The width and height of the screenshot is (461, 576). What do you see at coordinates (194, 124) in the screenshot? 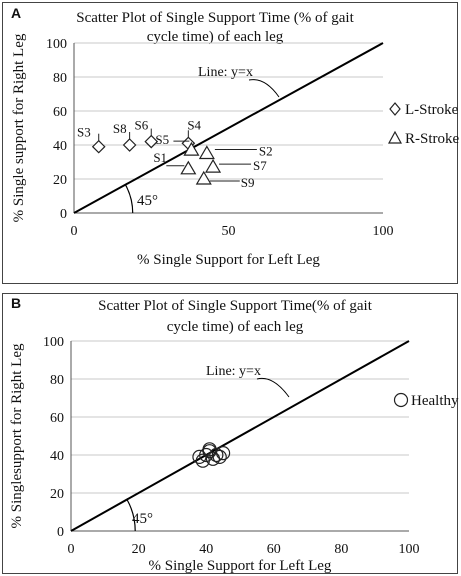
I see `point-label-s4: S4` at bounding box center [194, 124].